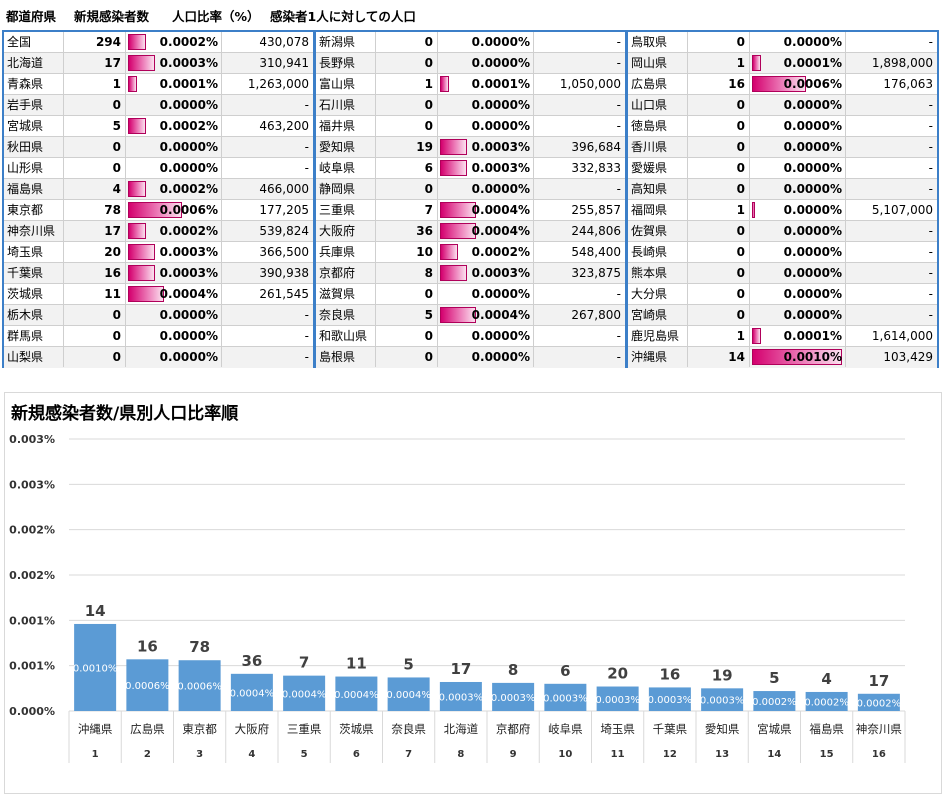 The height and width of the screenshot is (800, 946). I want to click on x-rank-label: 10, so click(565, 754).